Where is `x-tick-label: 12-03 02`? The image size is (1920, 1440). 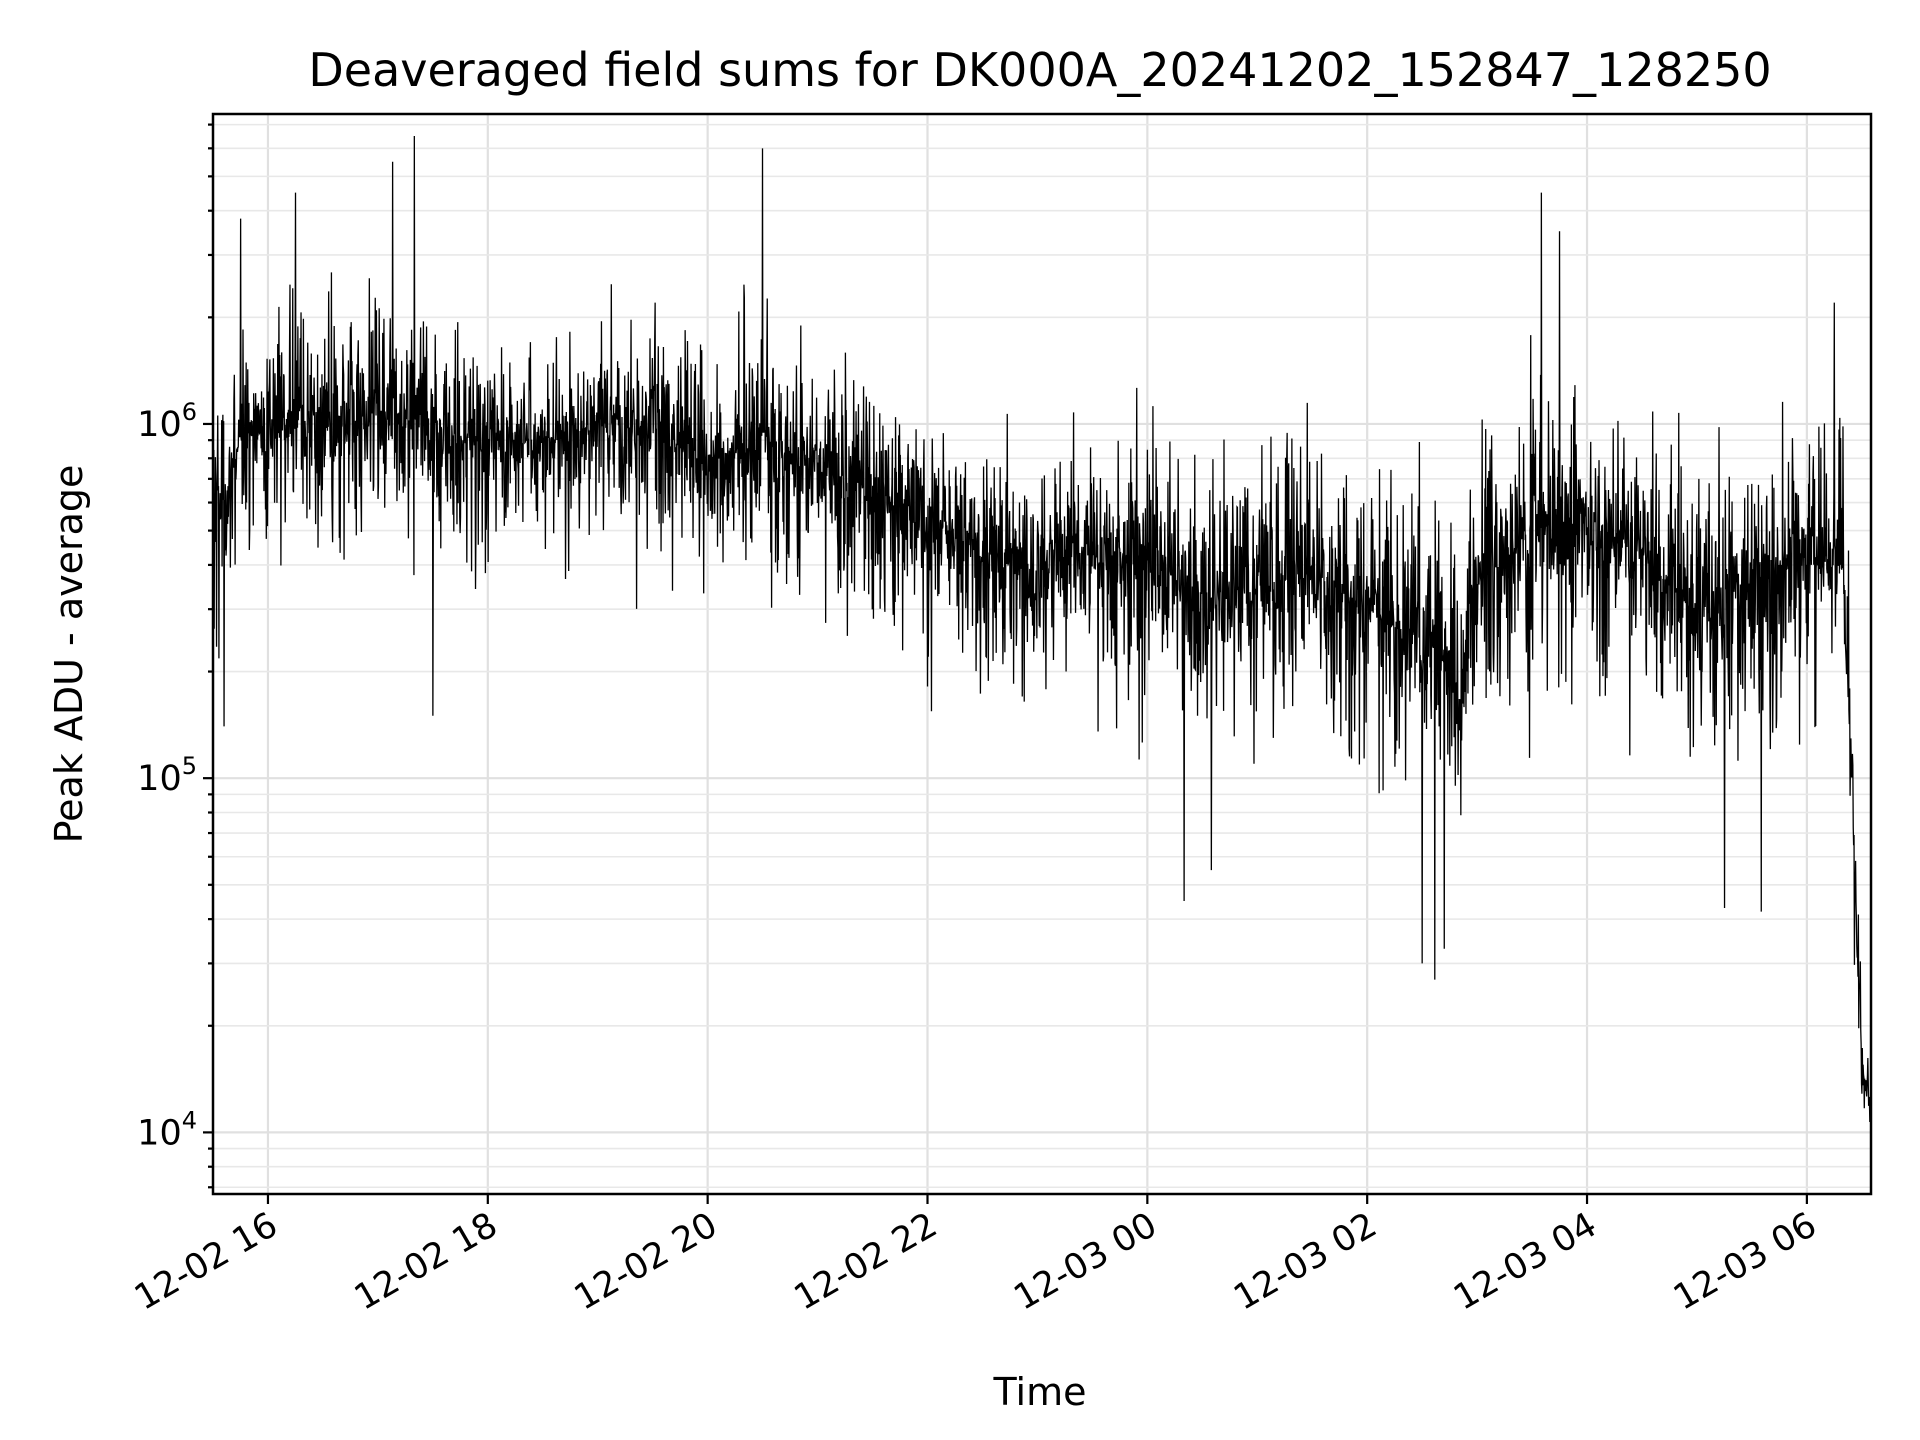
x-tick-label: 12-03 02 is located at coordinates (1305, 1261).